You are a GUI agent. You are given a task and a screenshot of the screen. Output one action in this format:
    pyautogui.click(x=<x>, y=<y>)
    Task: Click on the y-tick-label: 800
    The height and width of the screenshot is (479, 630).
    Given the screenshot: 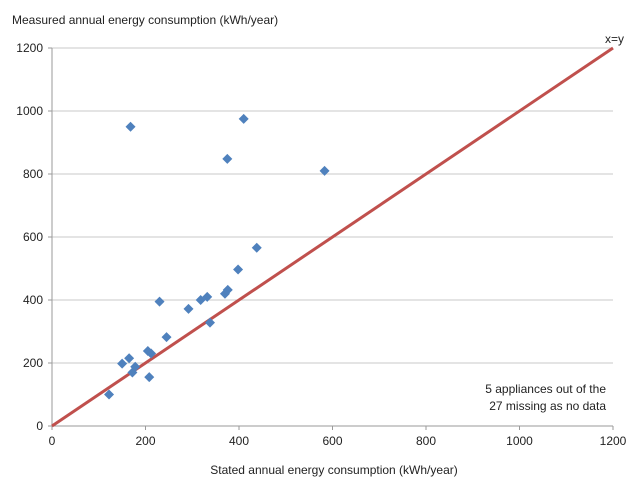 What is the action you would take?
    pyautogui.click(x=33, y=174)
    